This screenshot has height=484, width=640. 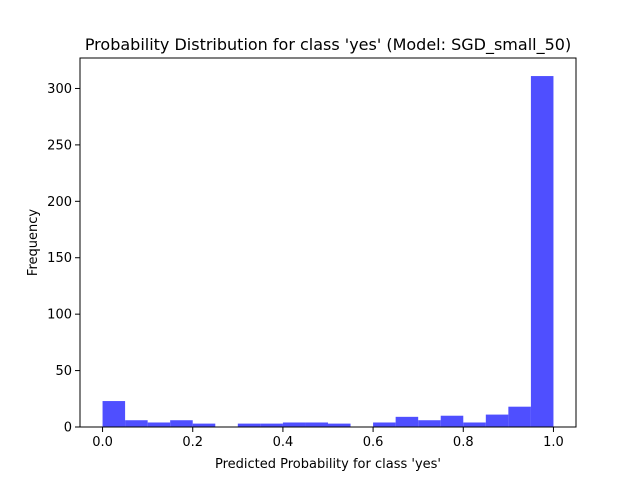 What do you see at coordinates (59, 315) in the screenshot?
I see `y-tick-label: 100` at bounding box center [59, 315].